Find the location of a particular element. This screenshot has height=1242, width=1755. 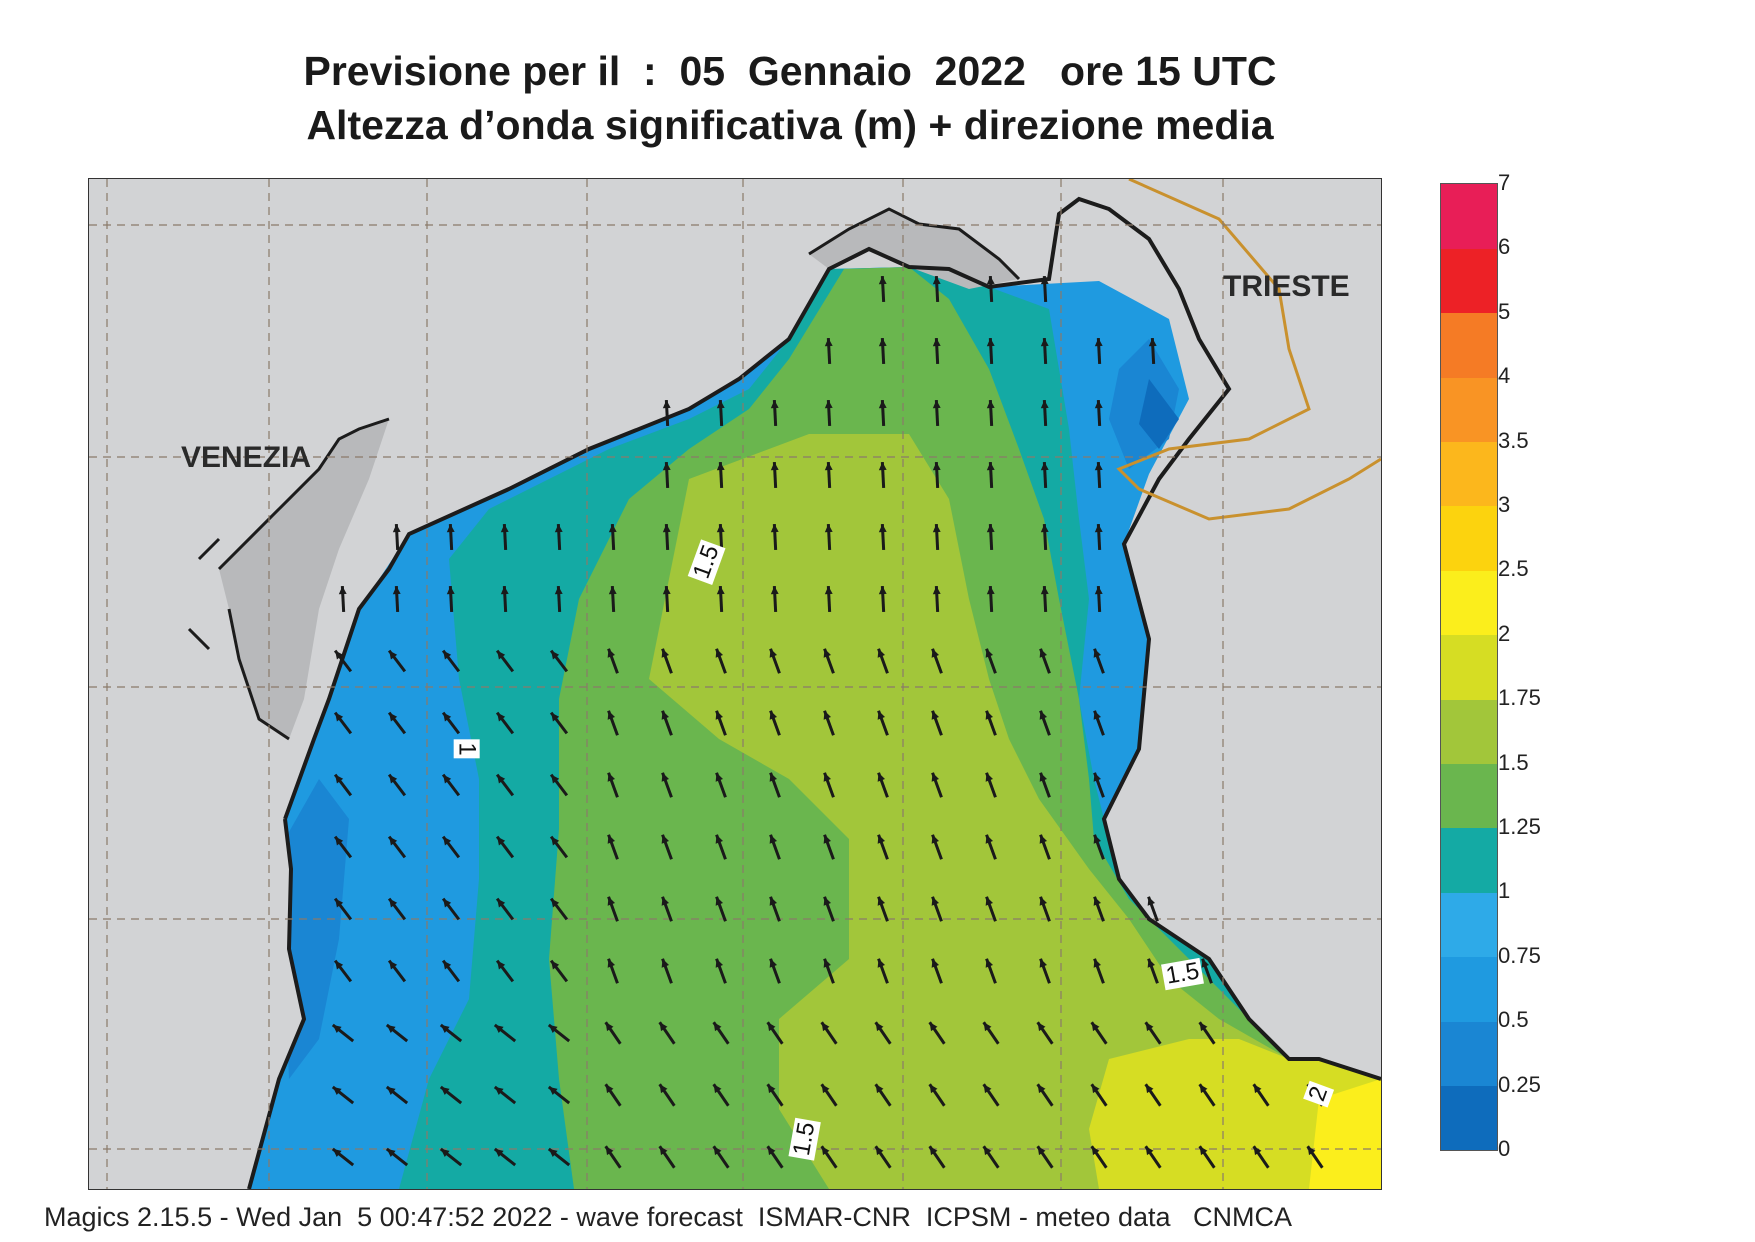

legend-level-label: 1.25 is located at coordinates (1519, 826).